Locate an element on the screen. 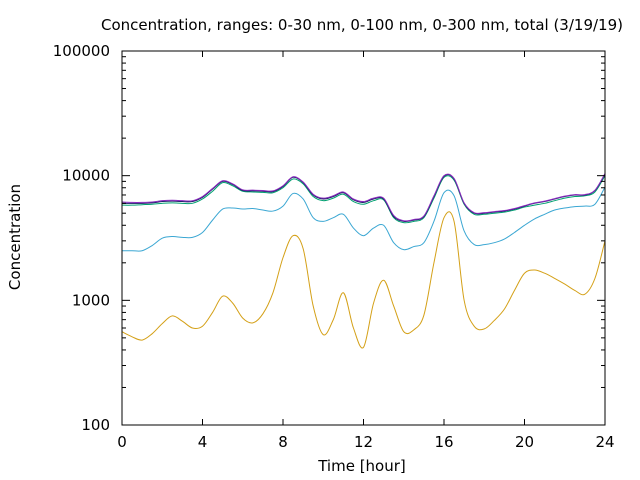  x-tick-label: 12 is located at coordinates (363, 442).